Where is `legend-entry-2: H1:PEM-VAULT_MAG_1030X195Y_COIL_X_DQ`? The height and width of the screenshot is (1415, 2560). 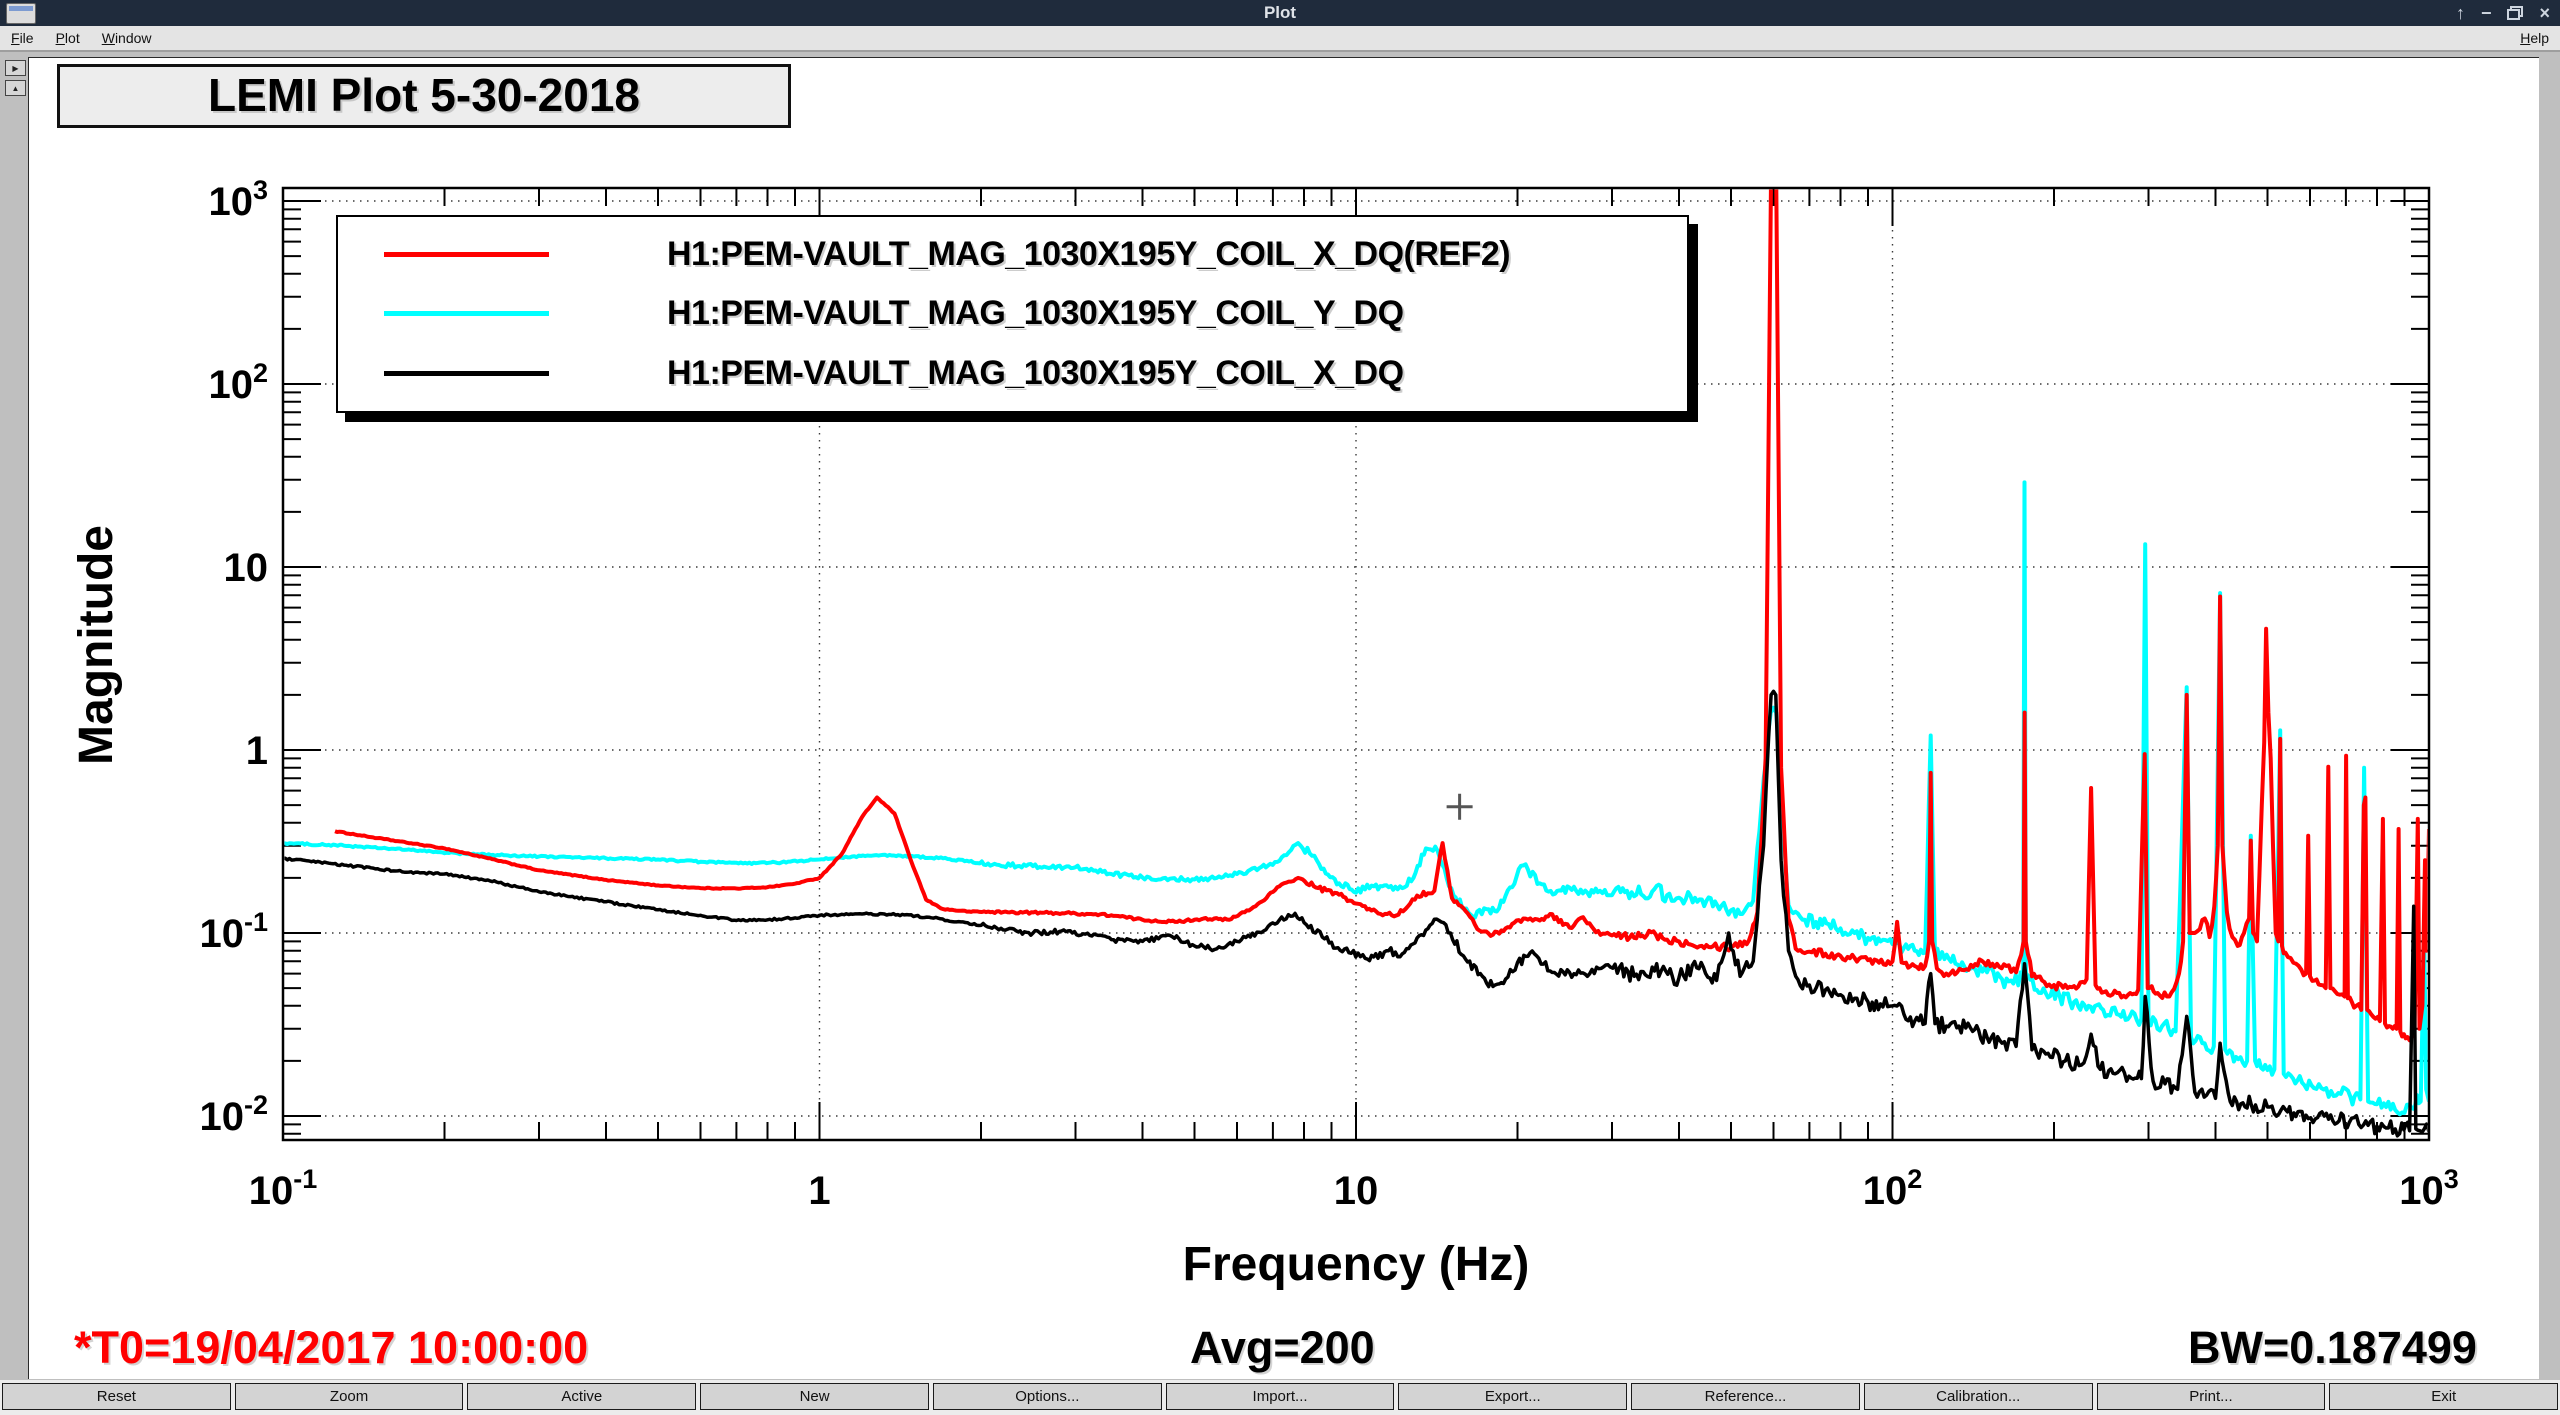 legend-entry-2: H1:PEM-VAULT_MAG_1030X195Y_COIL_X_DQ is located at coordinates (1012, 373).